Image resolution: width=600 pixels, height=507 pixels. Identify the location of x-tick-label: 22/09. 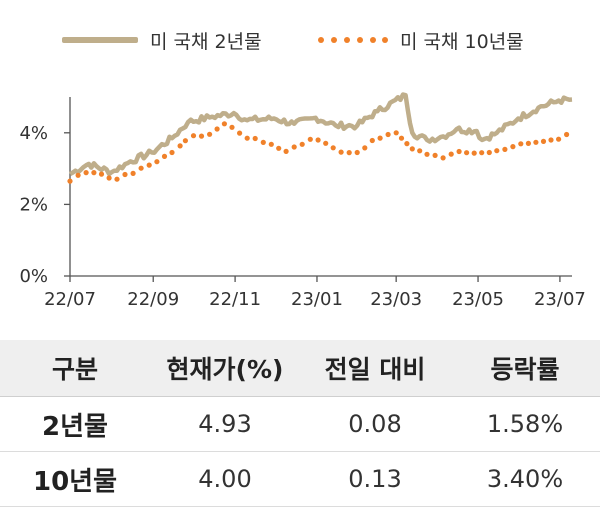
(153, 299).